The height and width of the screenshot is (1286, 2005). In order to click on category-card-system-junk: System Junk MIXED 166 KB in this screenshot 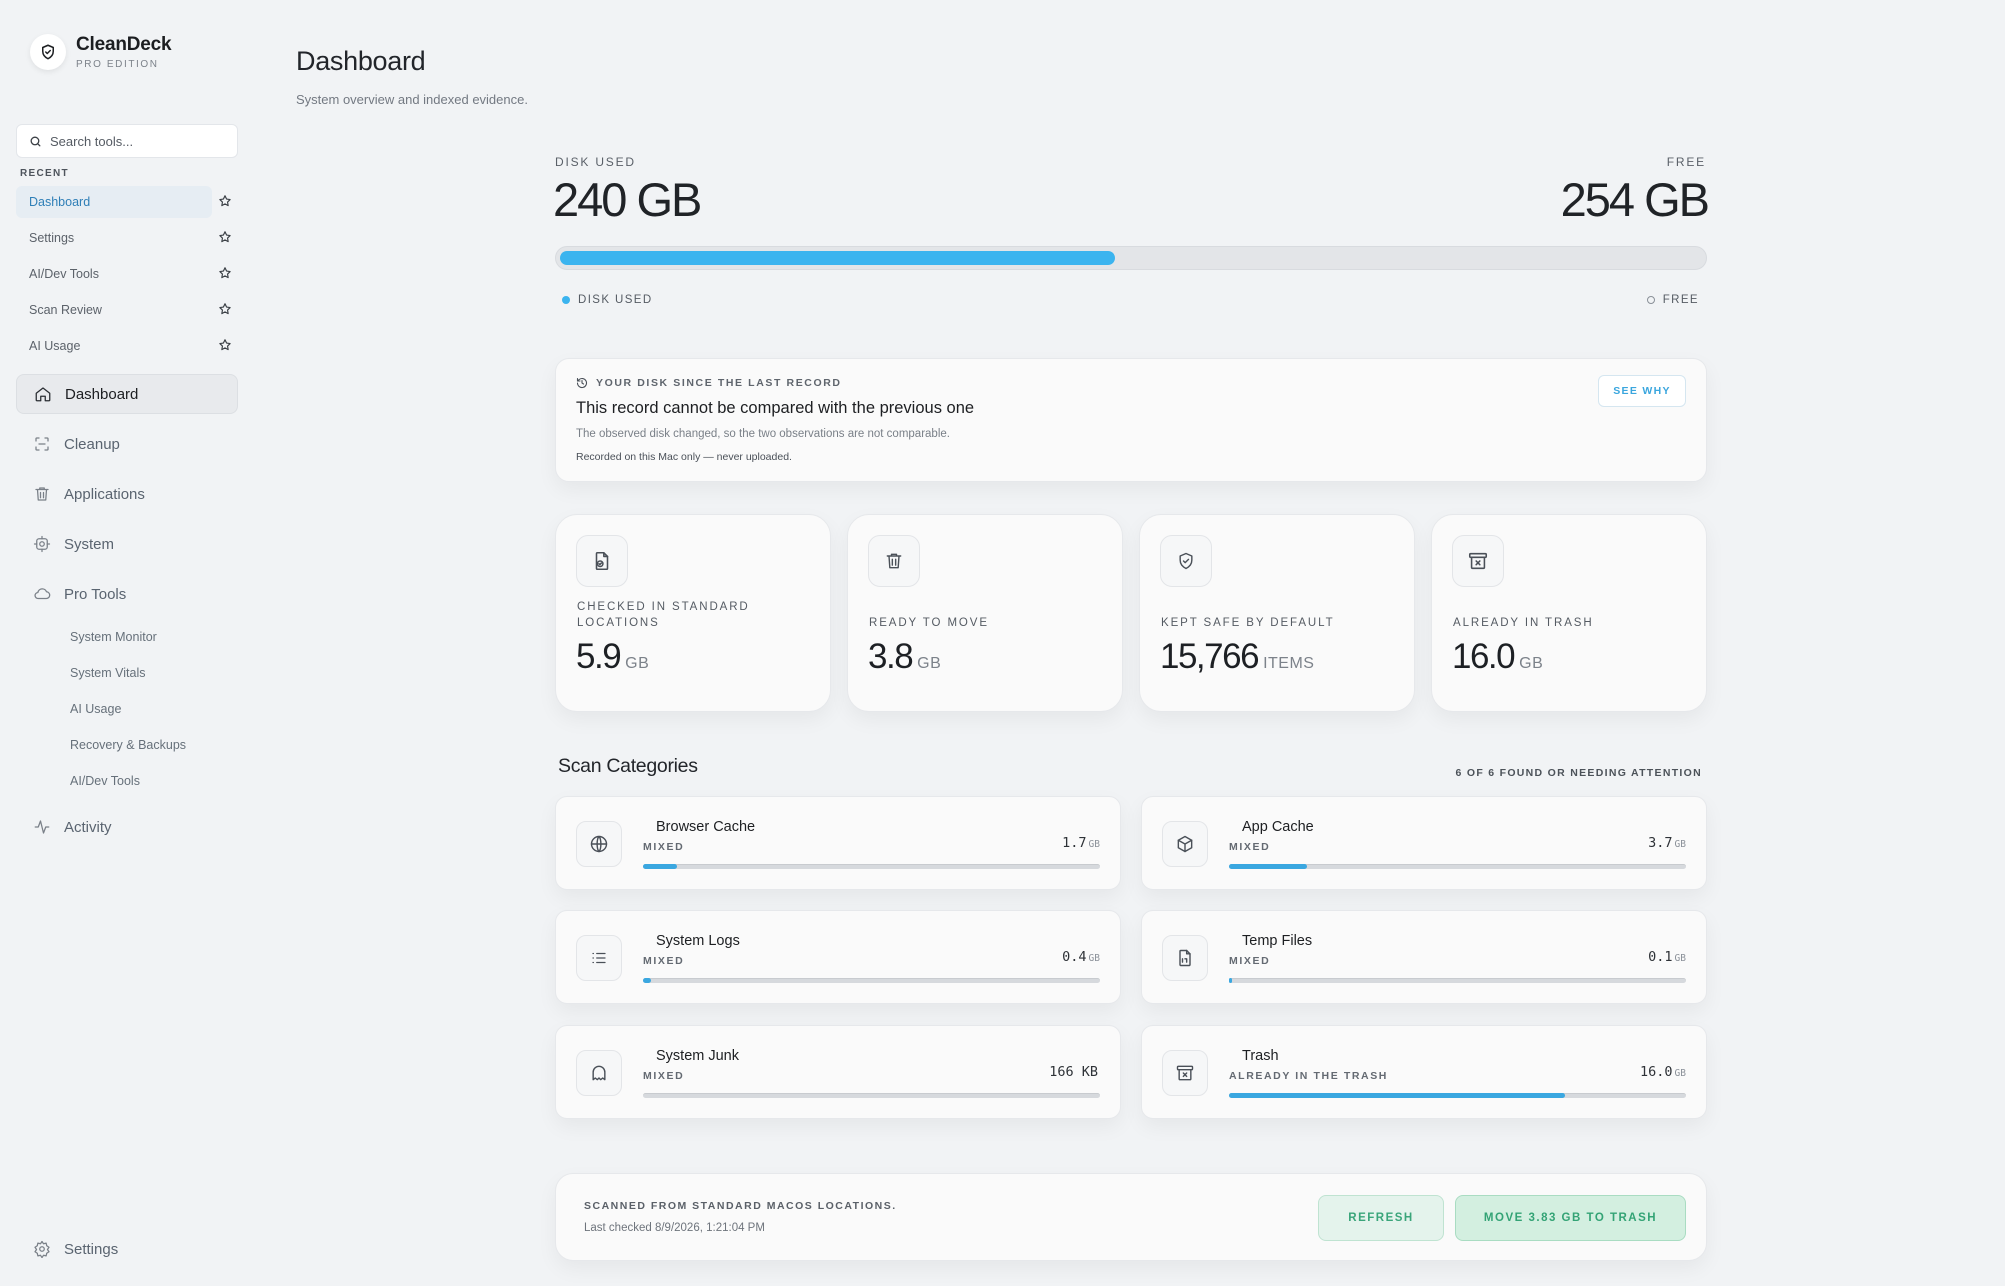, I will do `click(838, 1072)`.